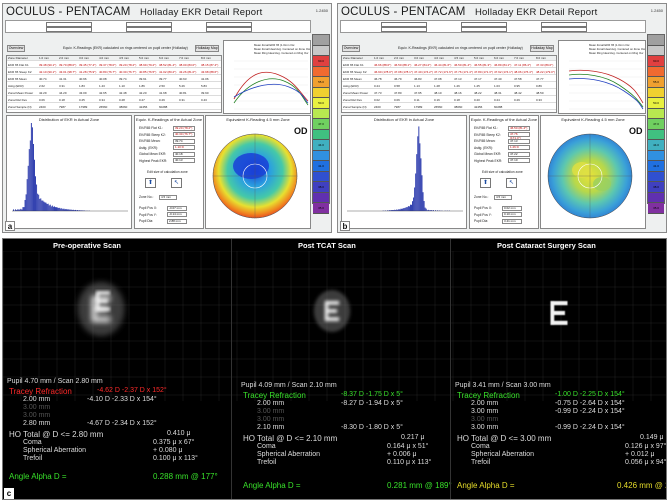 The height and width of the screenshot is (502, 669). What do you see at coordinates (18, 100) in the screenshot?
I see `row-label: Zonal Rel Dev` at bounding box center [18, 100].